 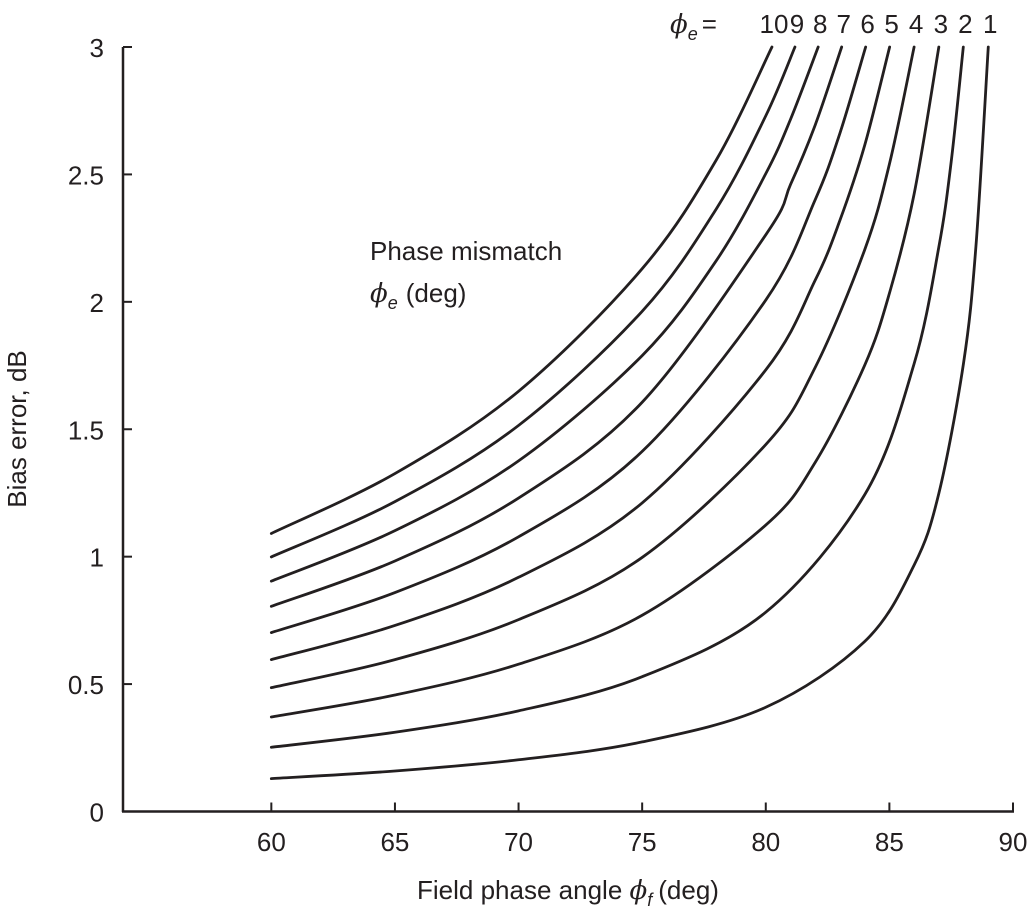 I want to click on y-axis-label: Bias error, dB, so click(x=17, y=429).